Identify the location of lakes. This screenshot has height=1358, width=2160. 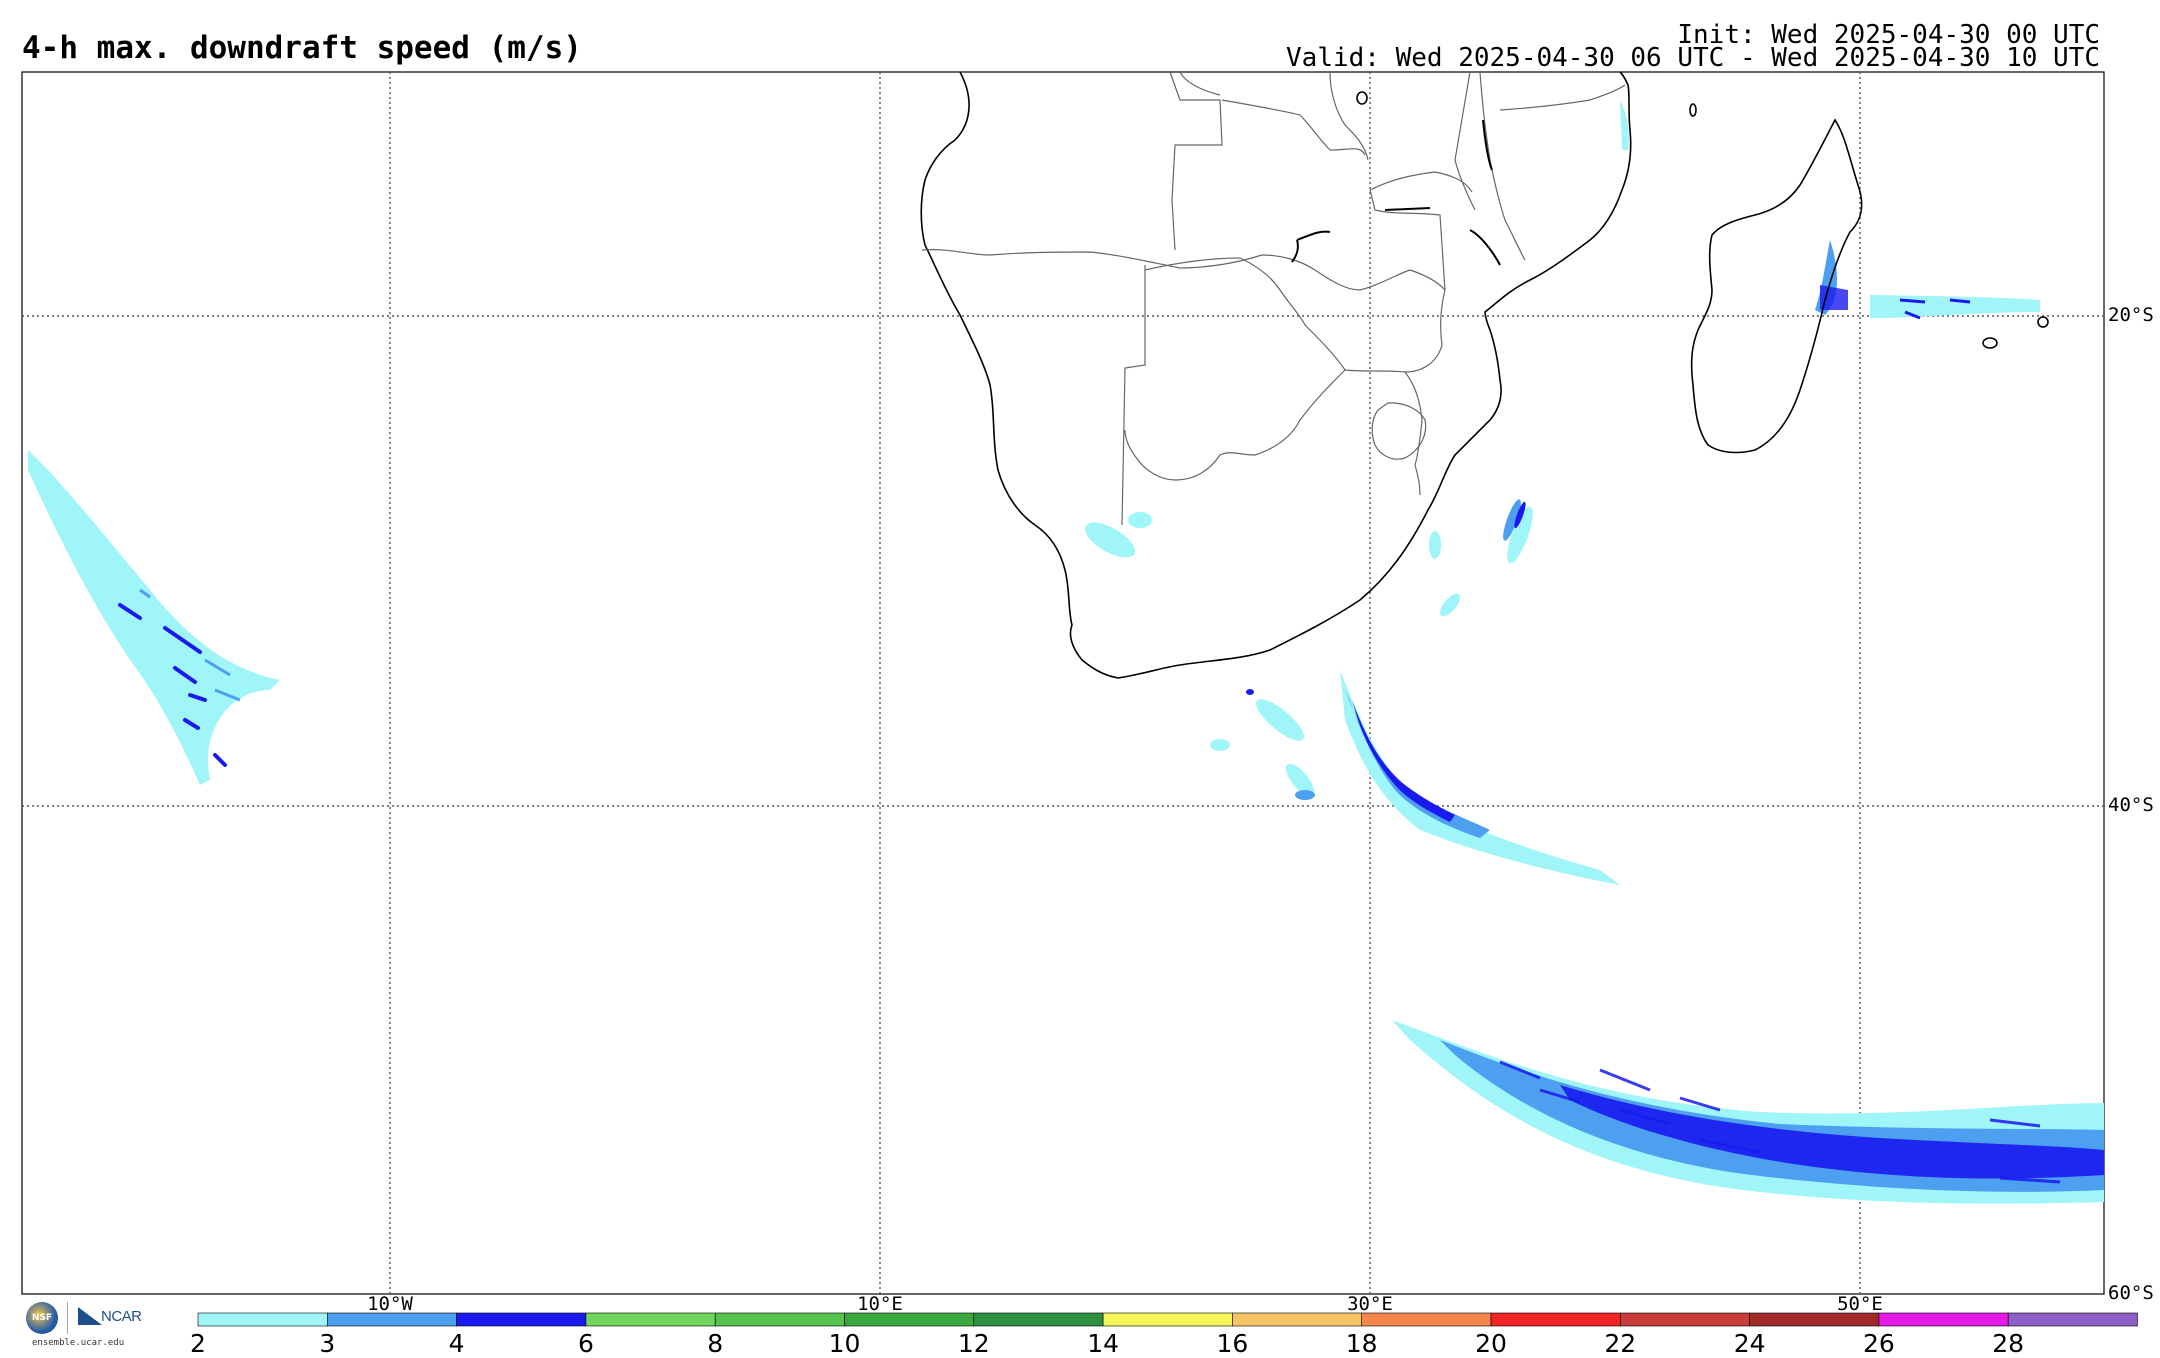
(1396, 192).